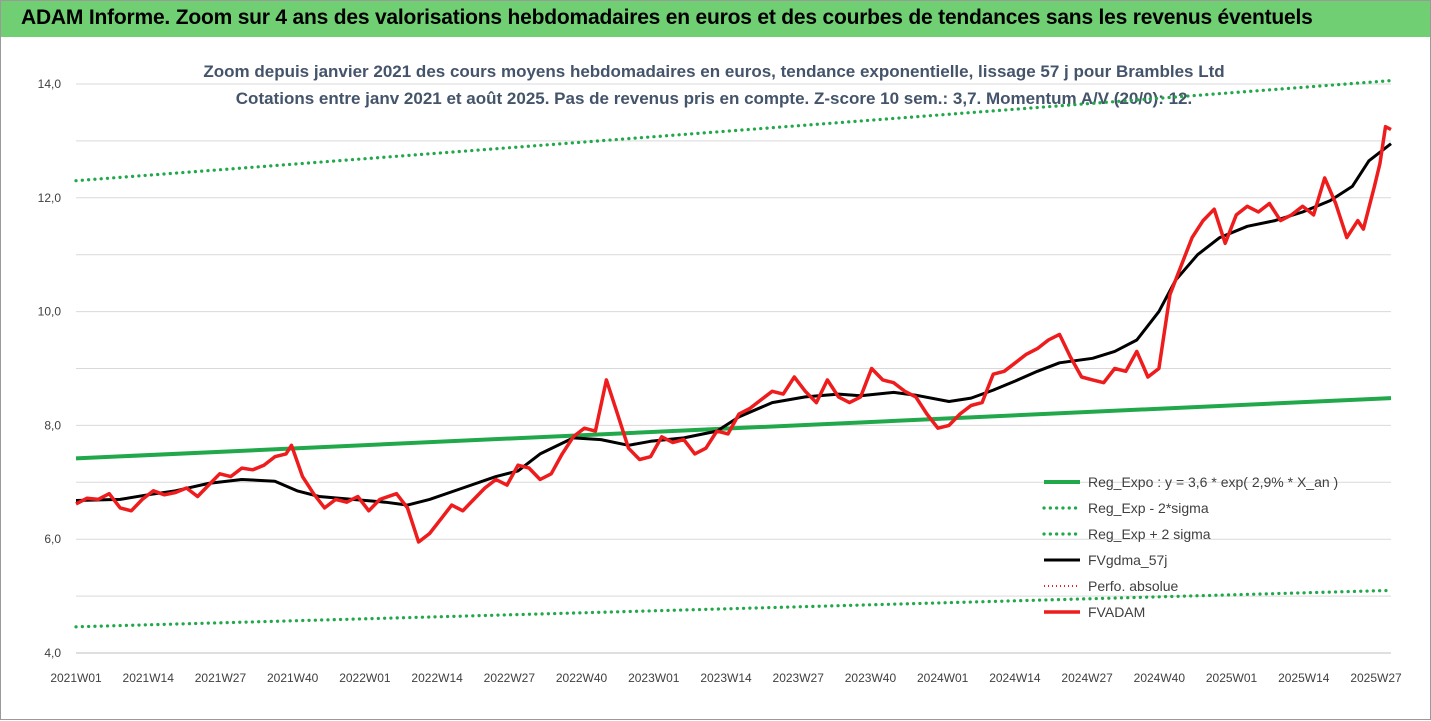  I want to click on x-tick-label: 2021W40, so click(293, 678).